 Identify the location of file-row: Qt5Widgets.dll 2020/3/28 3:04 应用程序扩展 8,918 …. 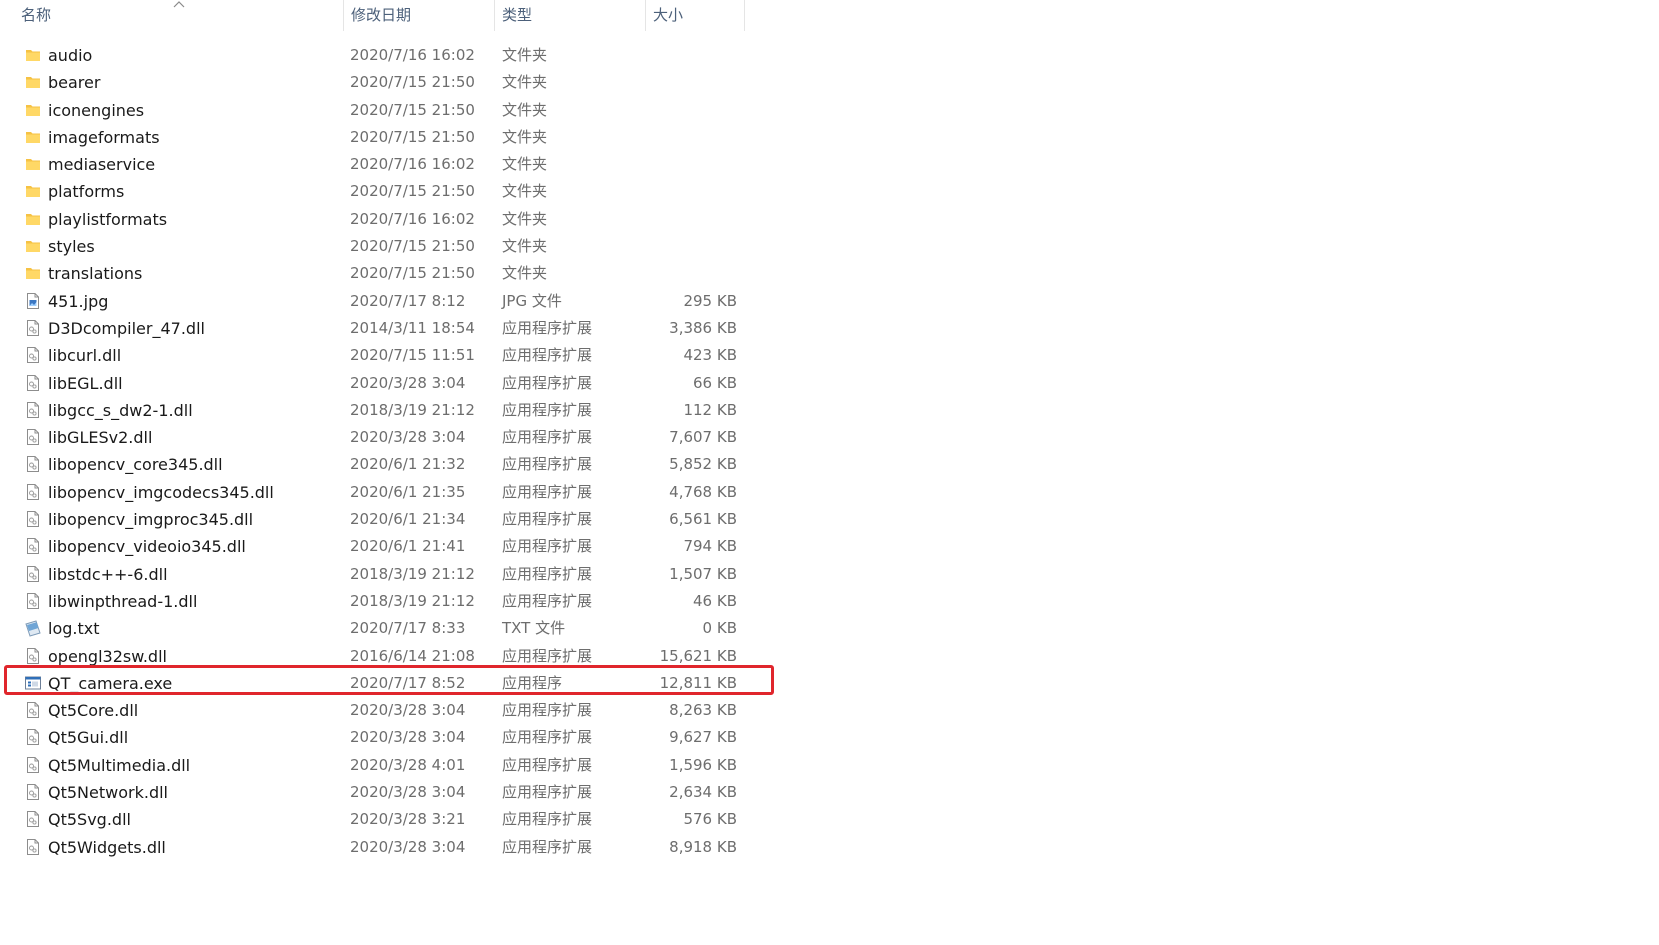
(372, 847).